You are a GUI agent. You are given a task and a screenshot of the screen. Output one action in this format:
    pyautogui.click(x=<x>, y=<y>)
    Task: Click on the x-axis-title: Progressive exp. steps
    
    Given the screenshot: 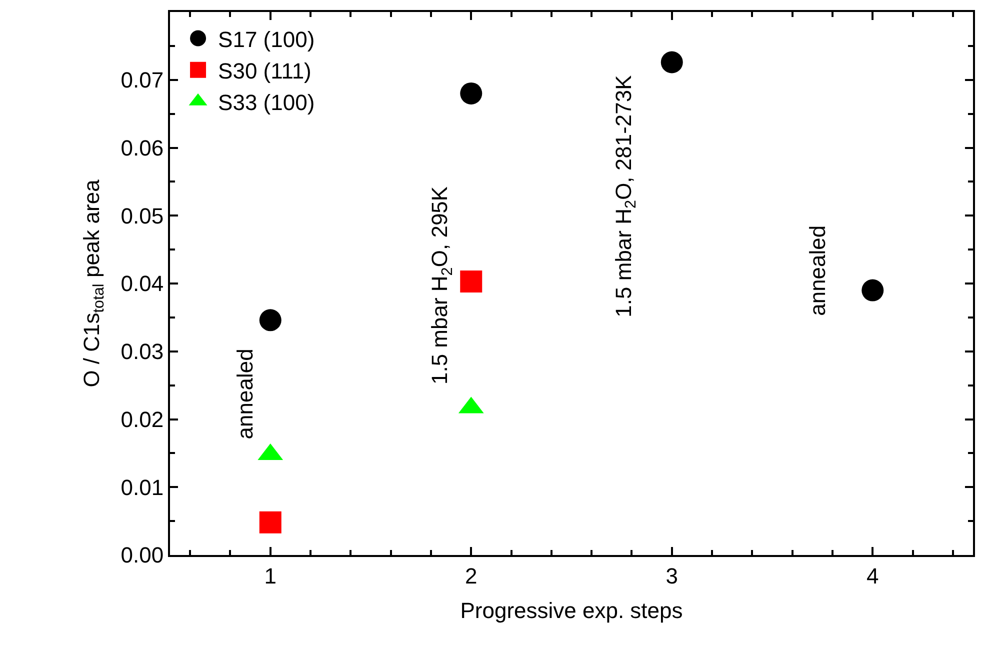 What is the action you would take?
    pyautogui.click(x=571, y=610)
    